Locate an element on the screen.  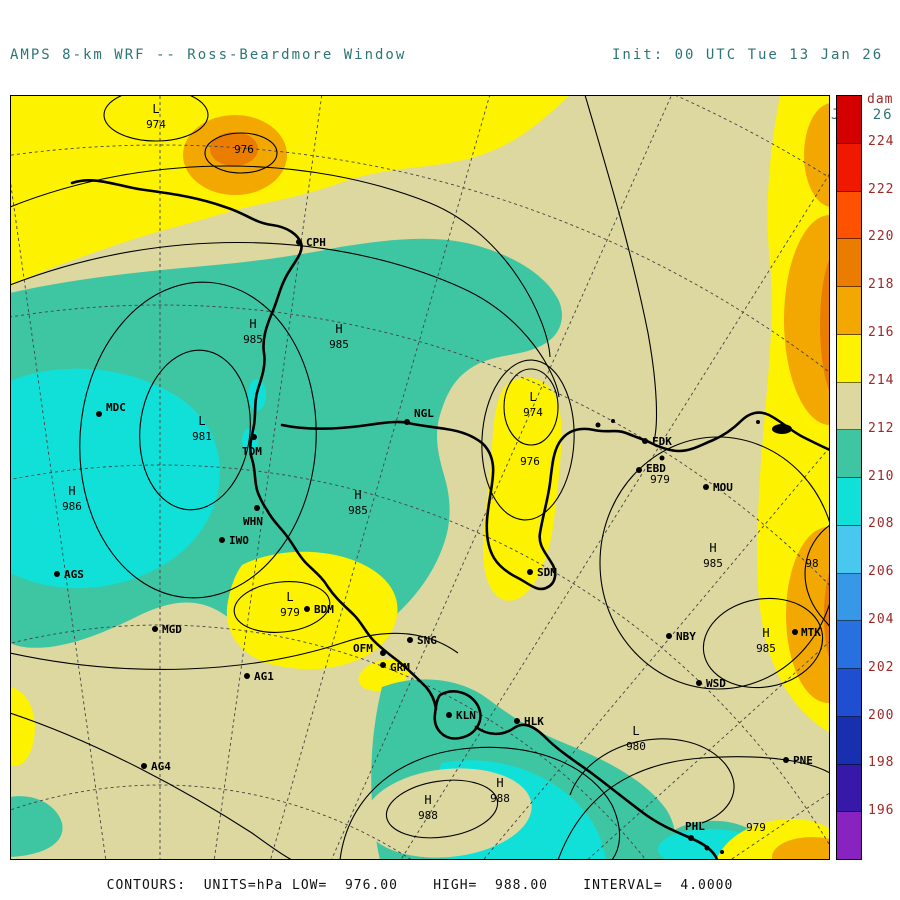
station-label: PHL is located at coordinates (695, 826).